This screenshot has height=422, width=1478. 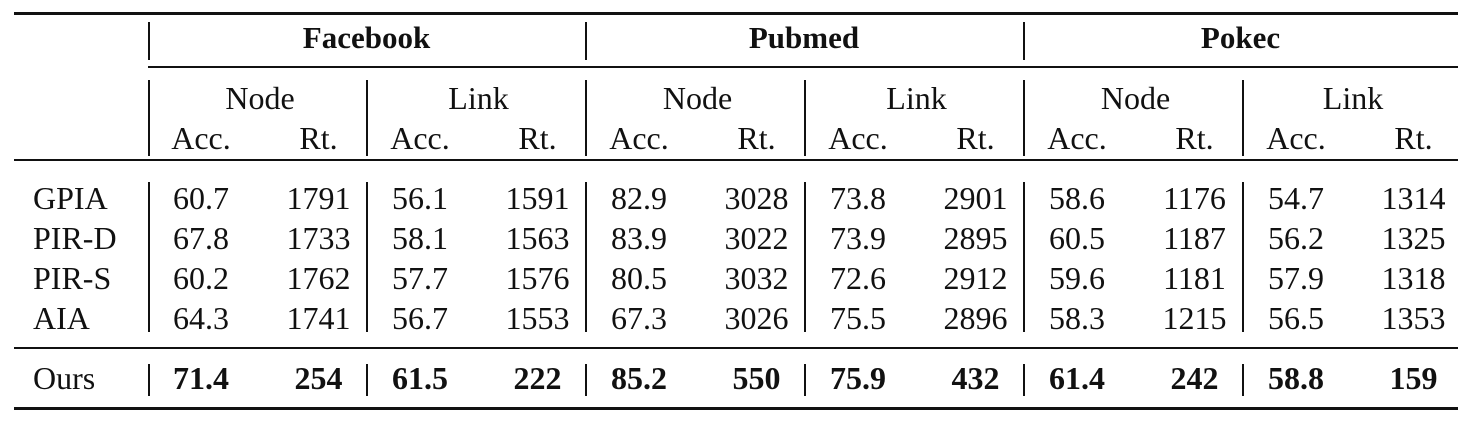 What do you see at coordinates (639, 198) in the screenshot?
I see `table-cell: 82.9` at bounding box center [639, 198].